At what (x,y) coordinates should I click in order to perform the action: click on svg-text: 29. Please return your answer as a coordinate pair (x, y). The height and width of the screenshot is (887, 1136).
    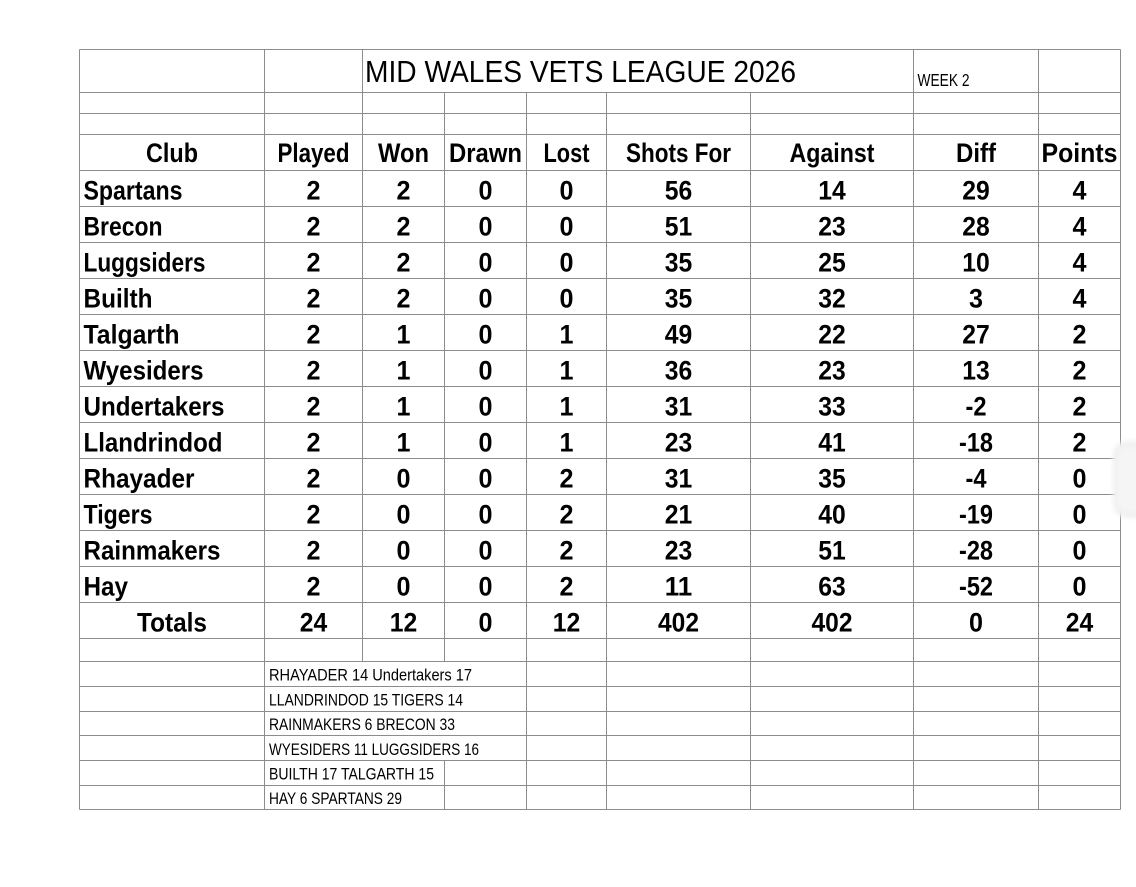
    Looking at the image, I should click on (976, 191).